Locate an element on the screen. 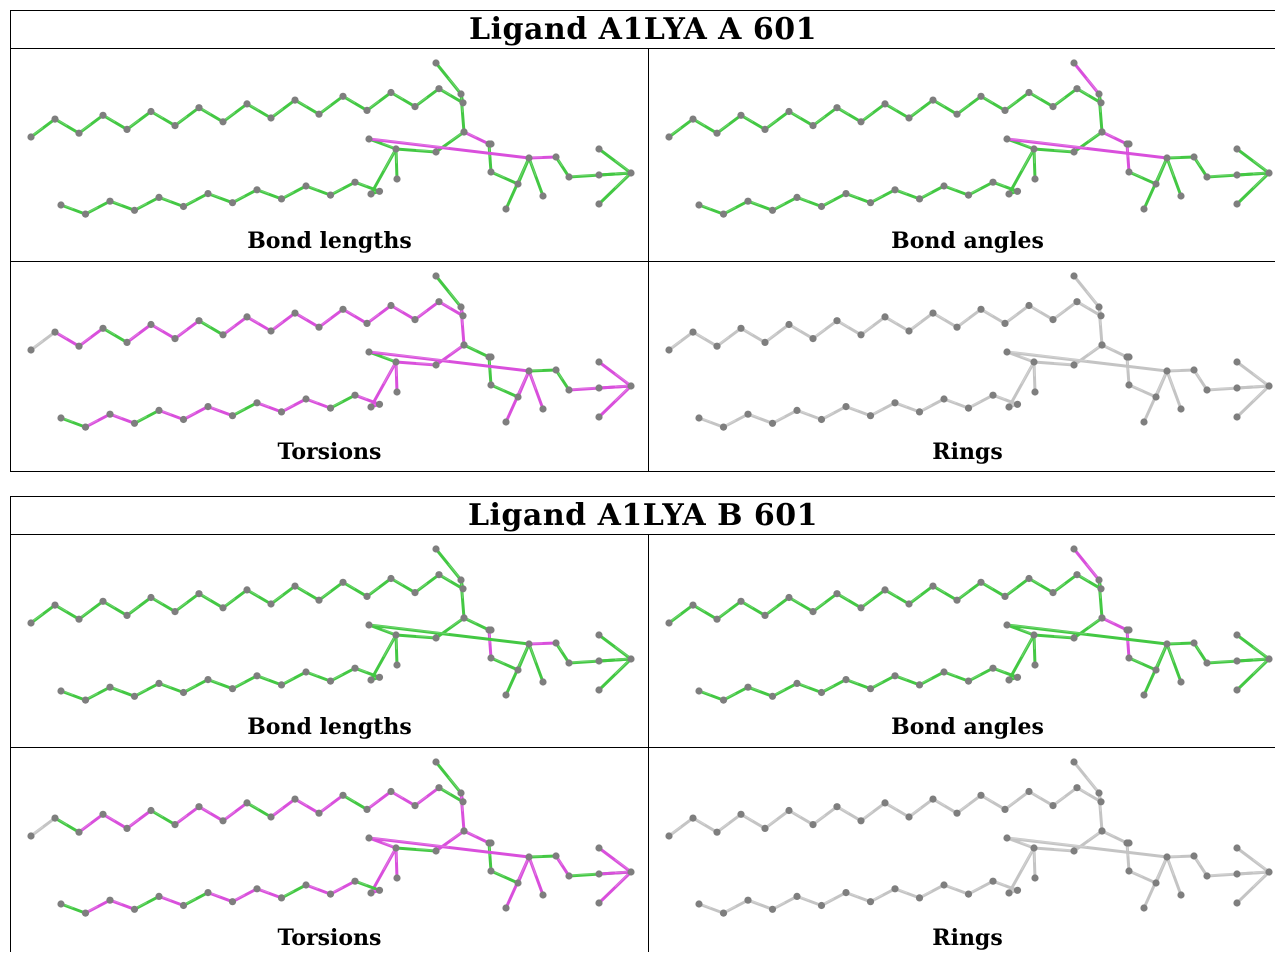  panel-label: Bond angles is located at coordinates (967, 241).